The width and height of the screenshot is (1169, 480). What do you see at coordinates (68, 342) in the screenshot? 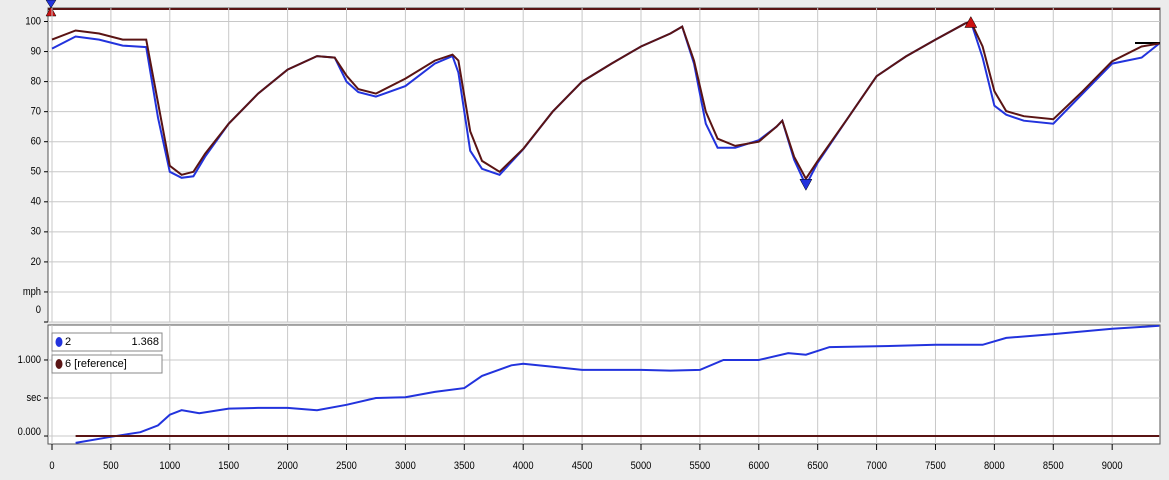
I see `legend-label: 2` at bounding box center [68, 342].